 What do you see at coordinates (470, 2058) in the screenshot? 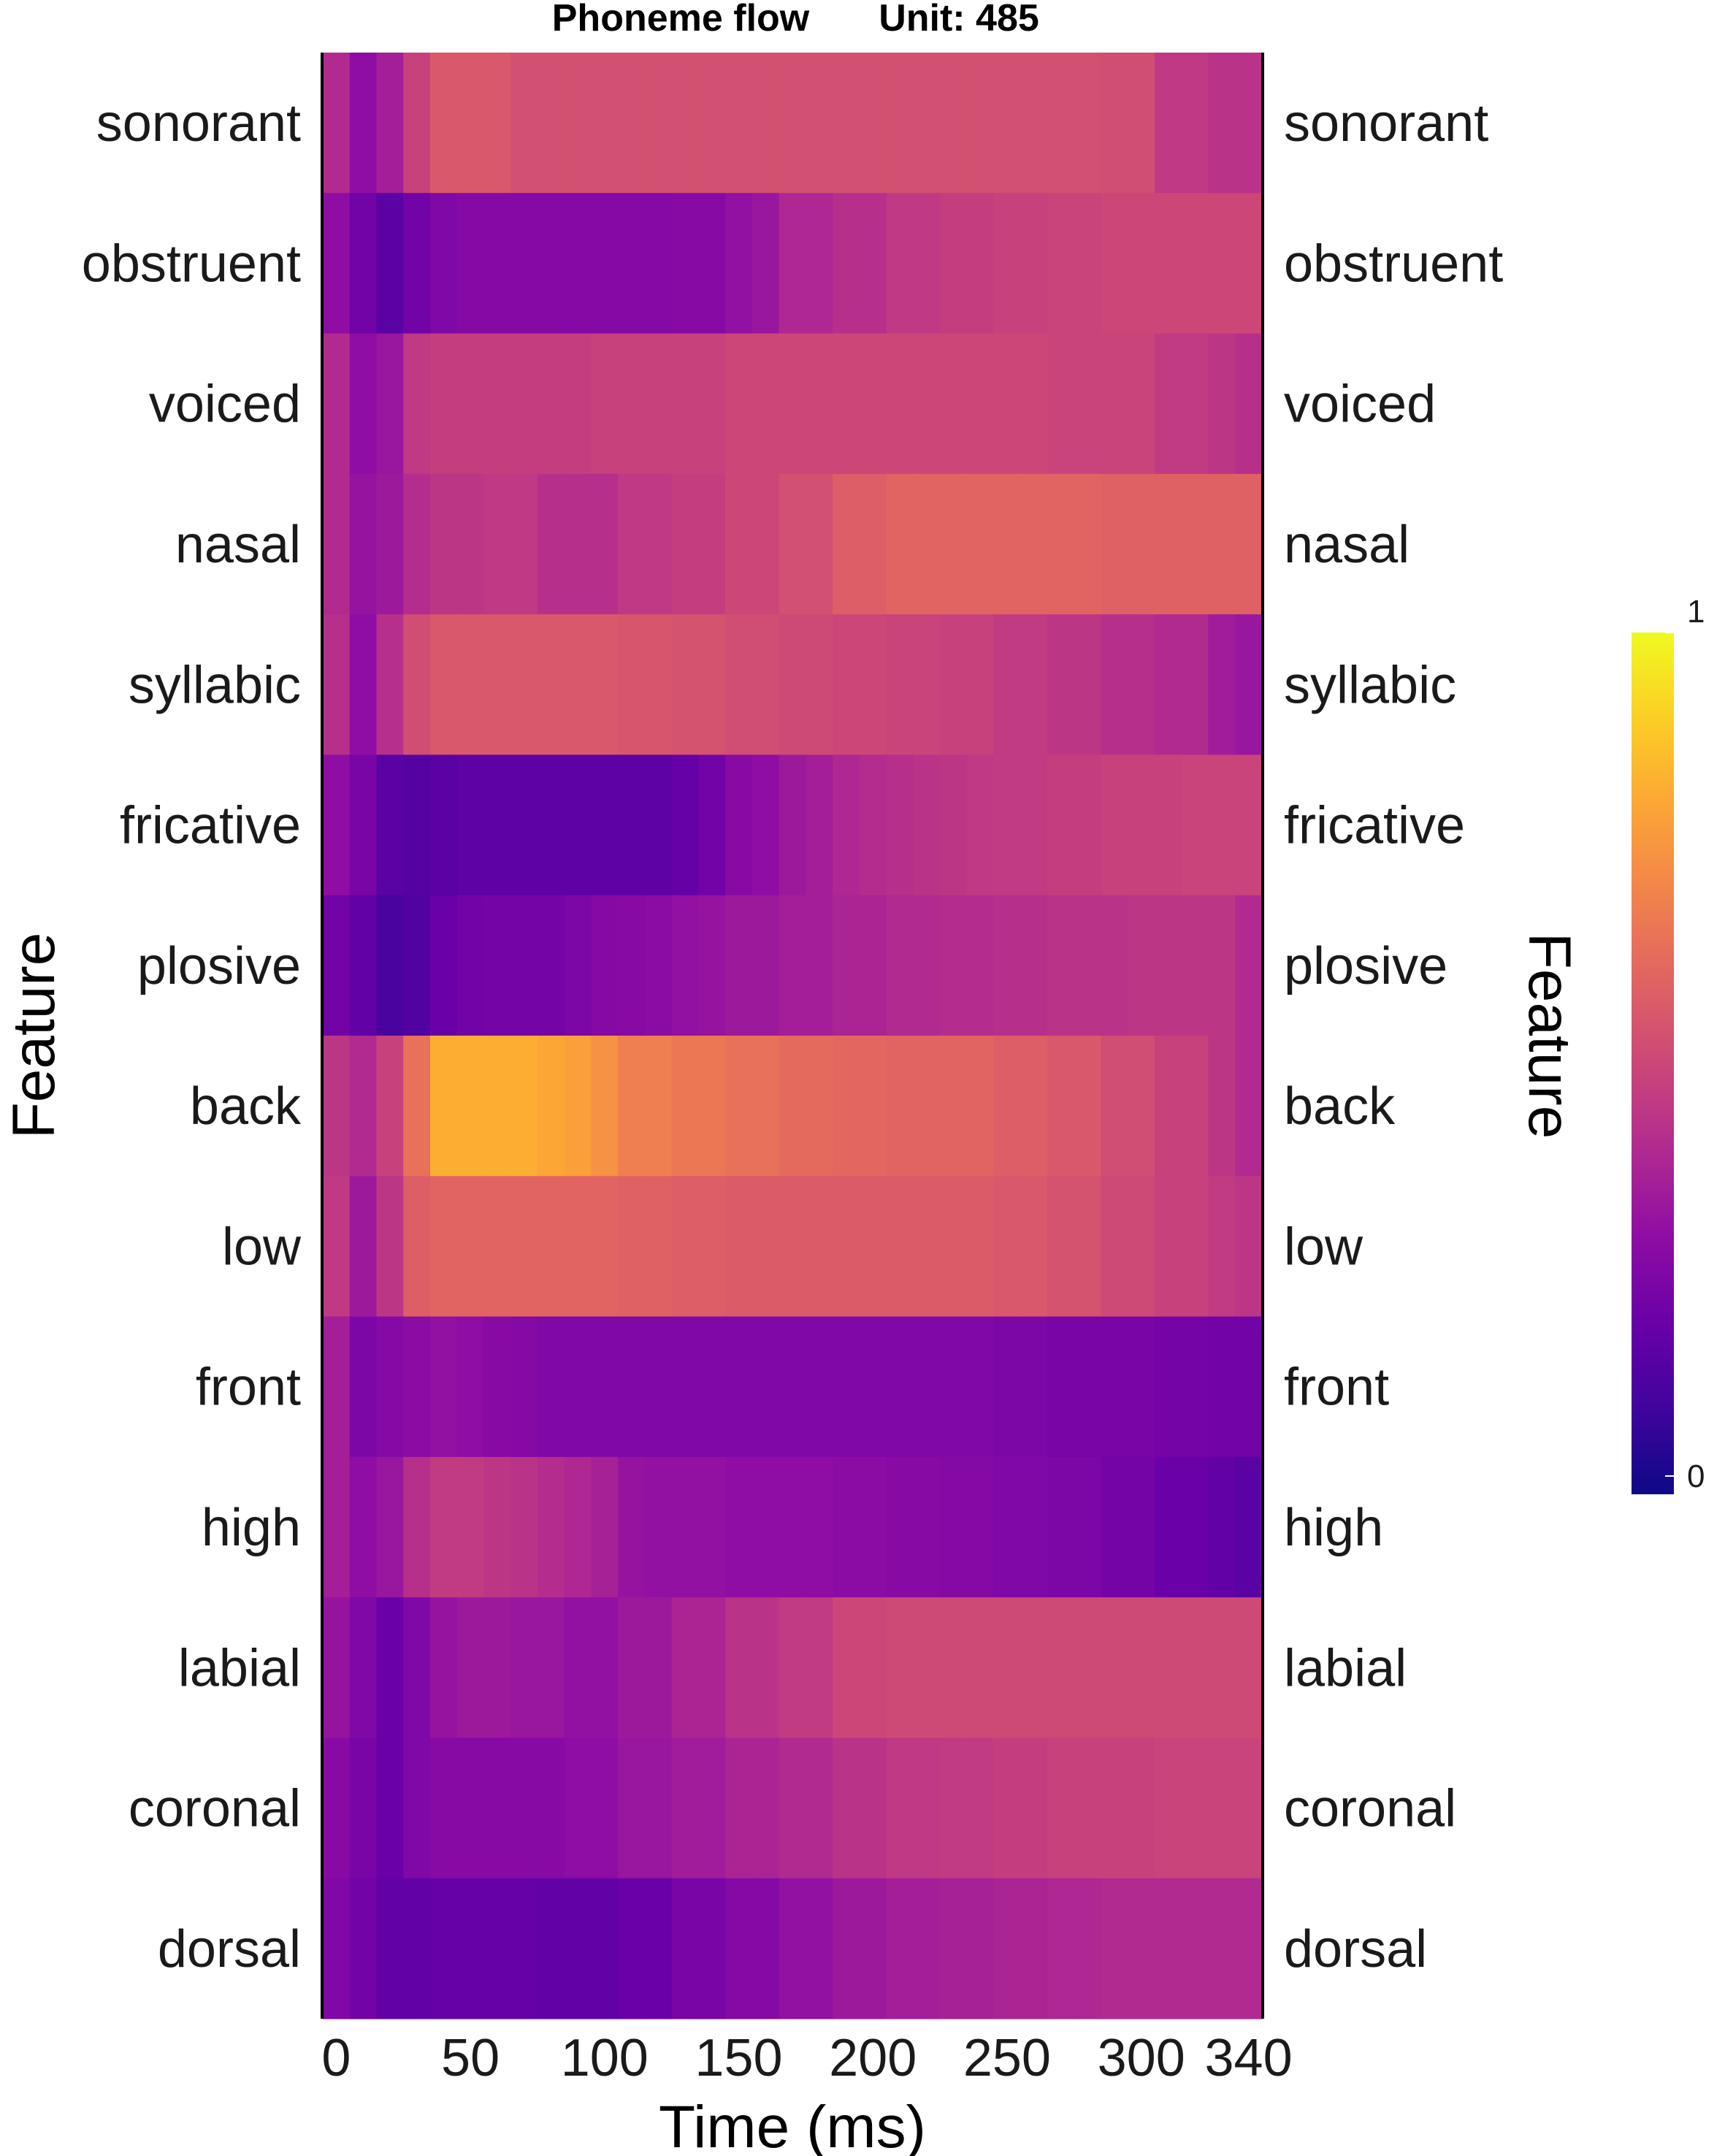
I see `x-tick-label: 50` at bounding box center [470, 2058].